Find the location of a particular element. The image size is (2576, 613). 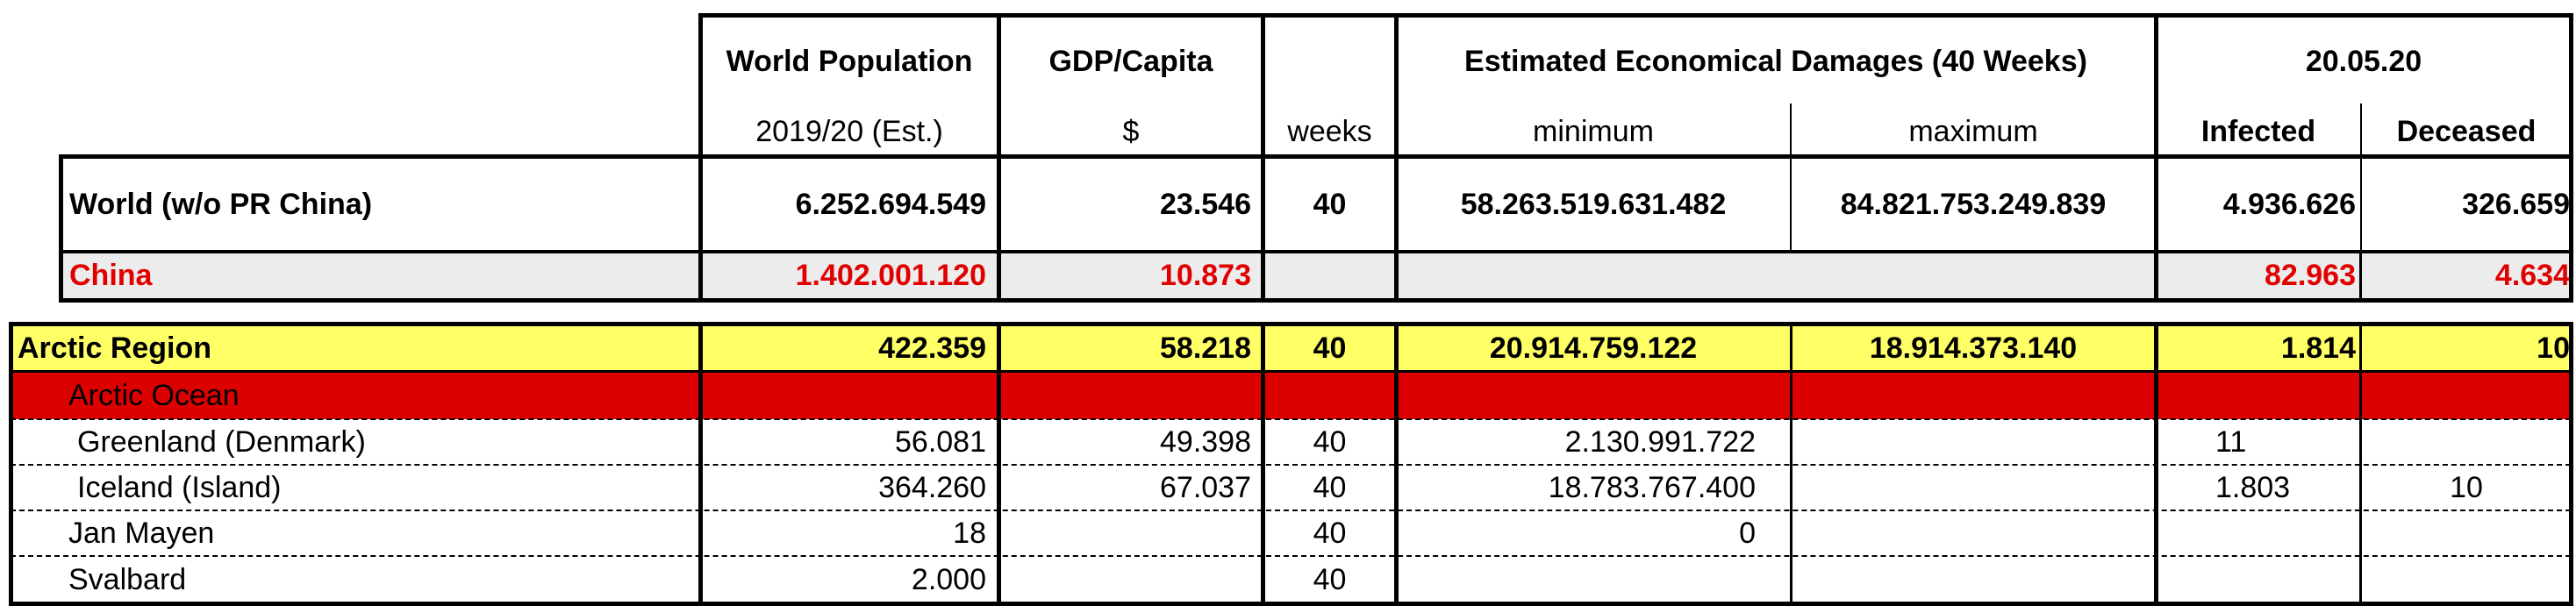

region-name: Arctic Region is located at coordinates (115, 348).